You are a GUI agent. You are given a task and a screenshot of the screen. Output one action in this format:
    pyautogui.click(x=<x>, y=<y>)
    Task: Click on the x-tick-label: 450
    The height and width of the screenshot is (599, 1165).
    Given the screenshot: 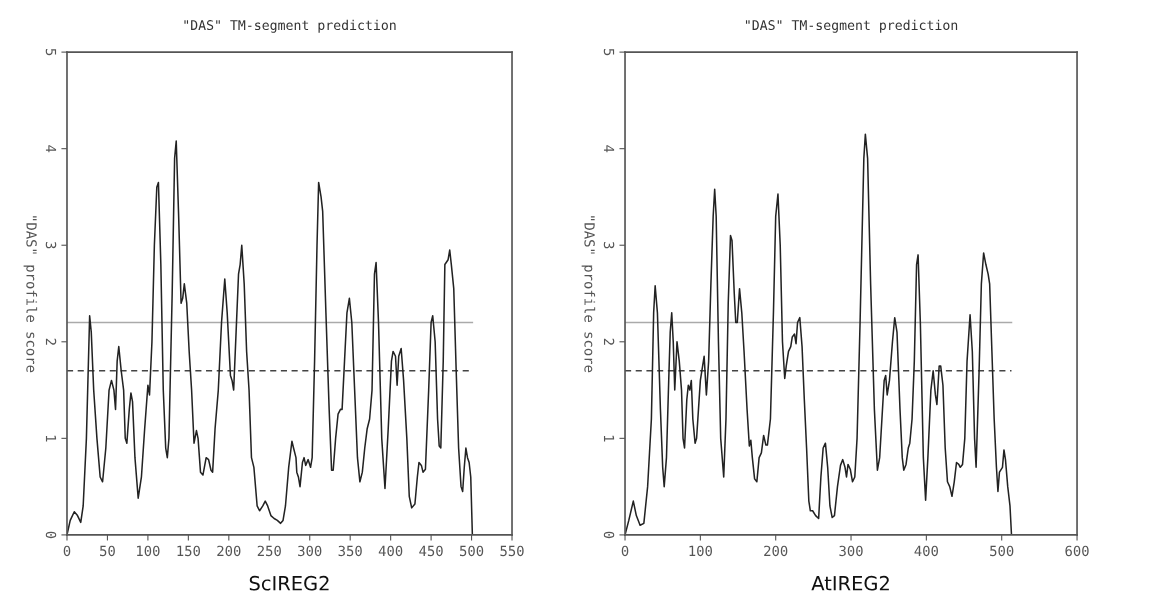 What is the action you would take?
    pyautogui.click(x=431, y=551)
    